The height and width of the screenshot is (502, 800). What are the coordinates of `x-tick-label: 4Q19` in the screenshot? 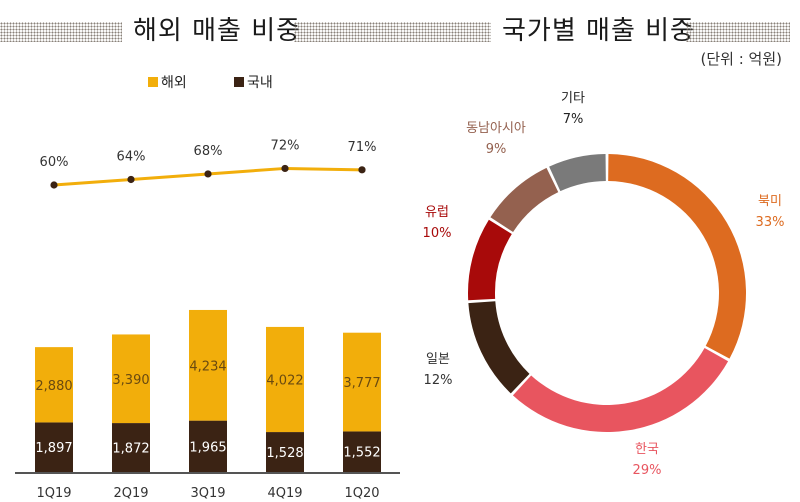 It's located at (284, 493).